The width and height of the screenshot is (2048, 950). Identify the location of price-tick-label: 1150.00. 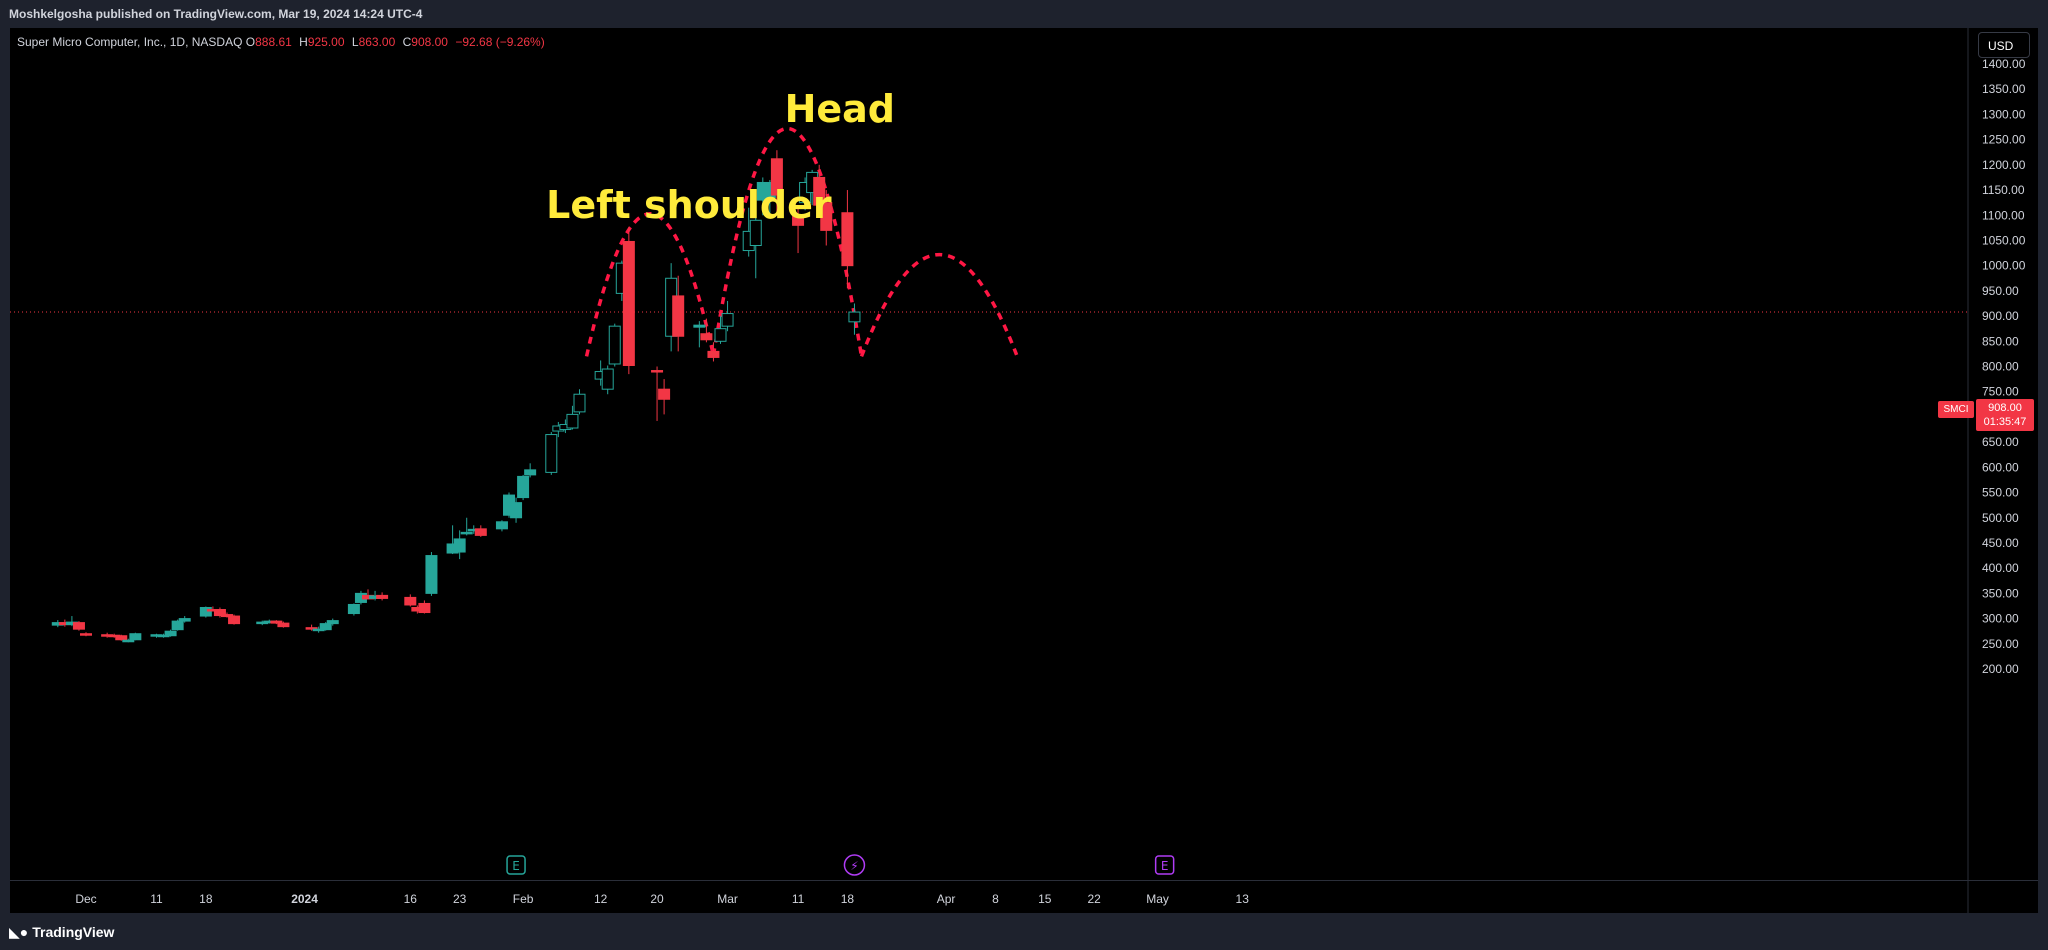
(2003, 190).